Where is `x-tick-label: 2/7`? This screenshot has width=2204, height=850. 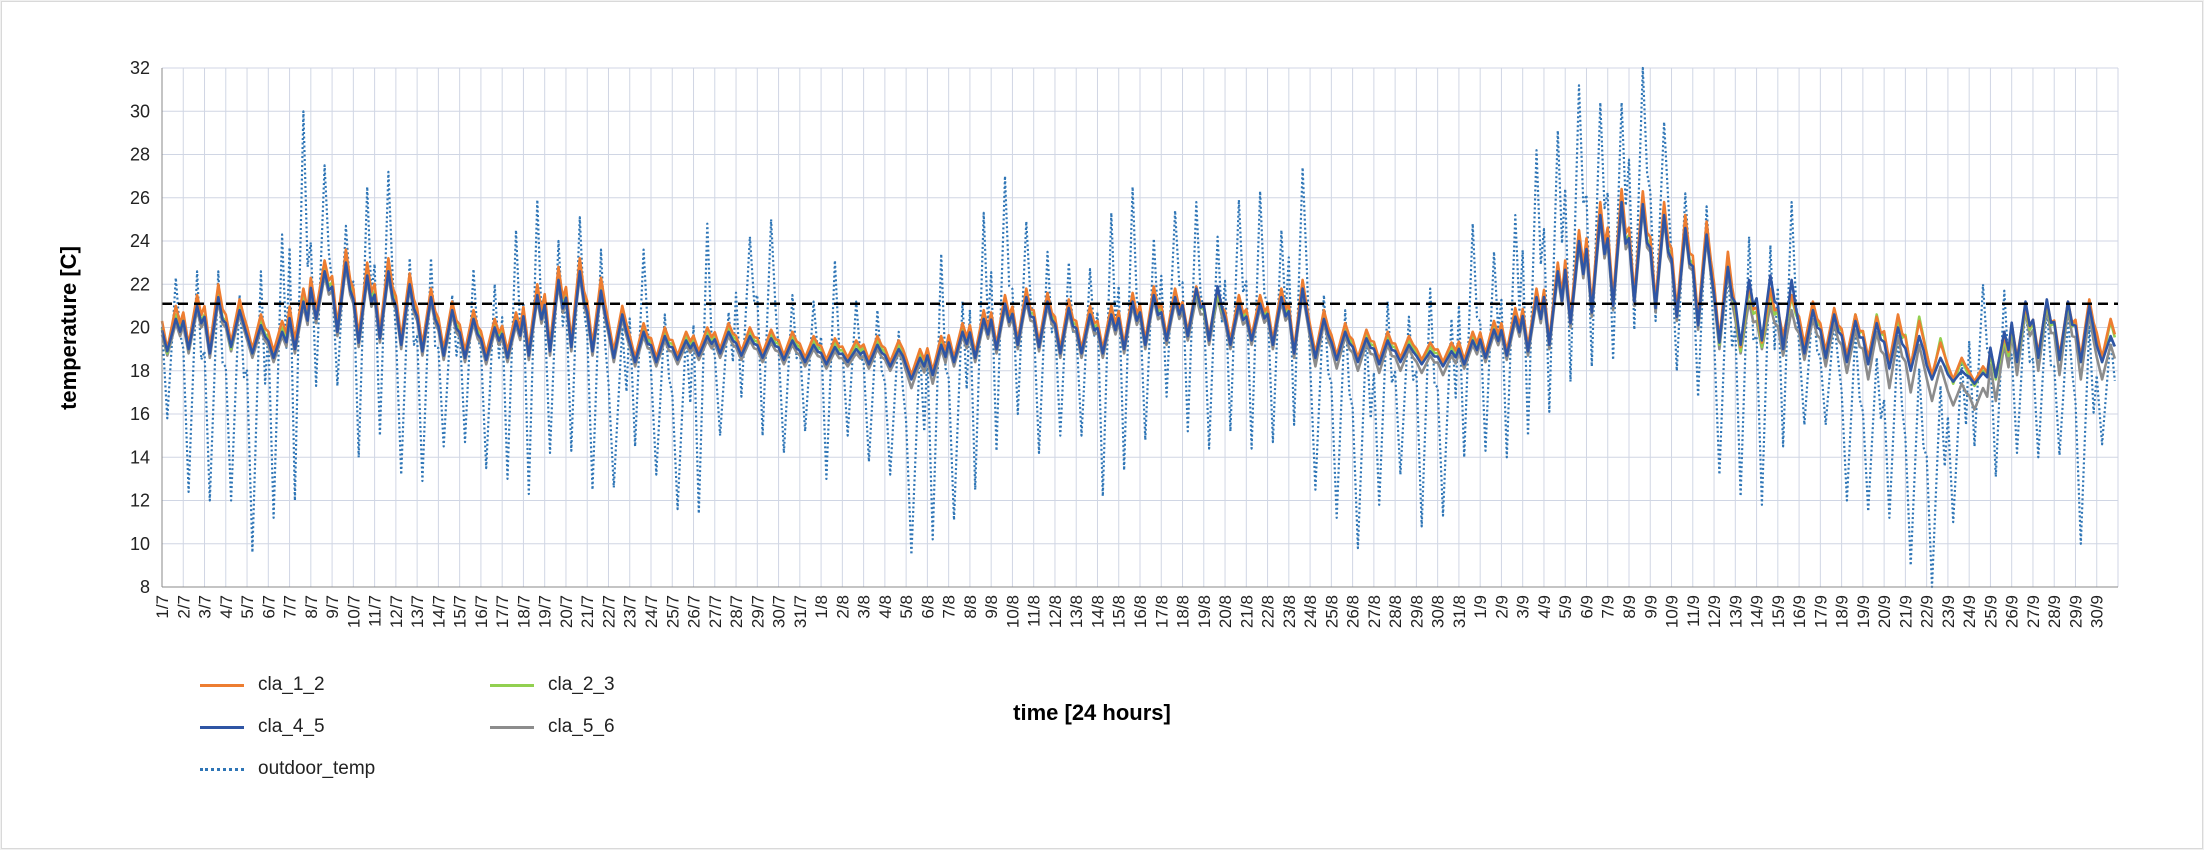 x-tick-label: 2/7 is located at coordinates (183, 607).